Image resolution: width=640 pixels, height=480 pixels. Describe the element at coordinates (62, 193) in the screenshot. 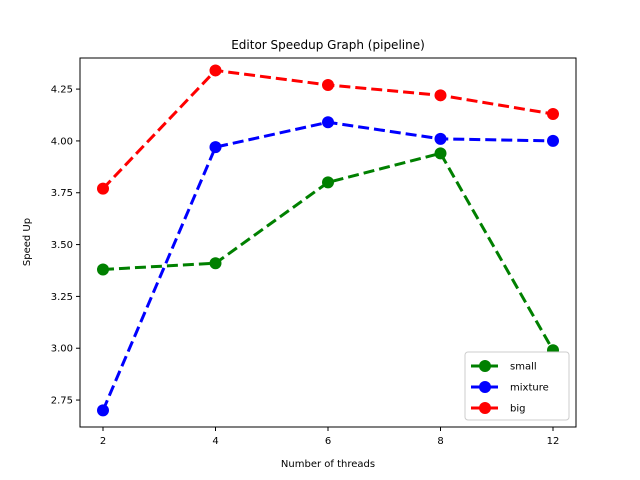

I see `y-tick-label: 3.75` at that location.